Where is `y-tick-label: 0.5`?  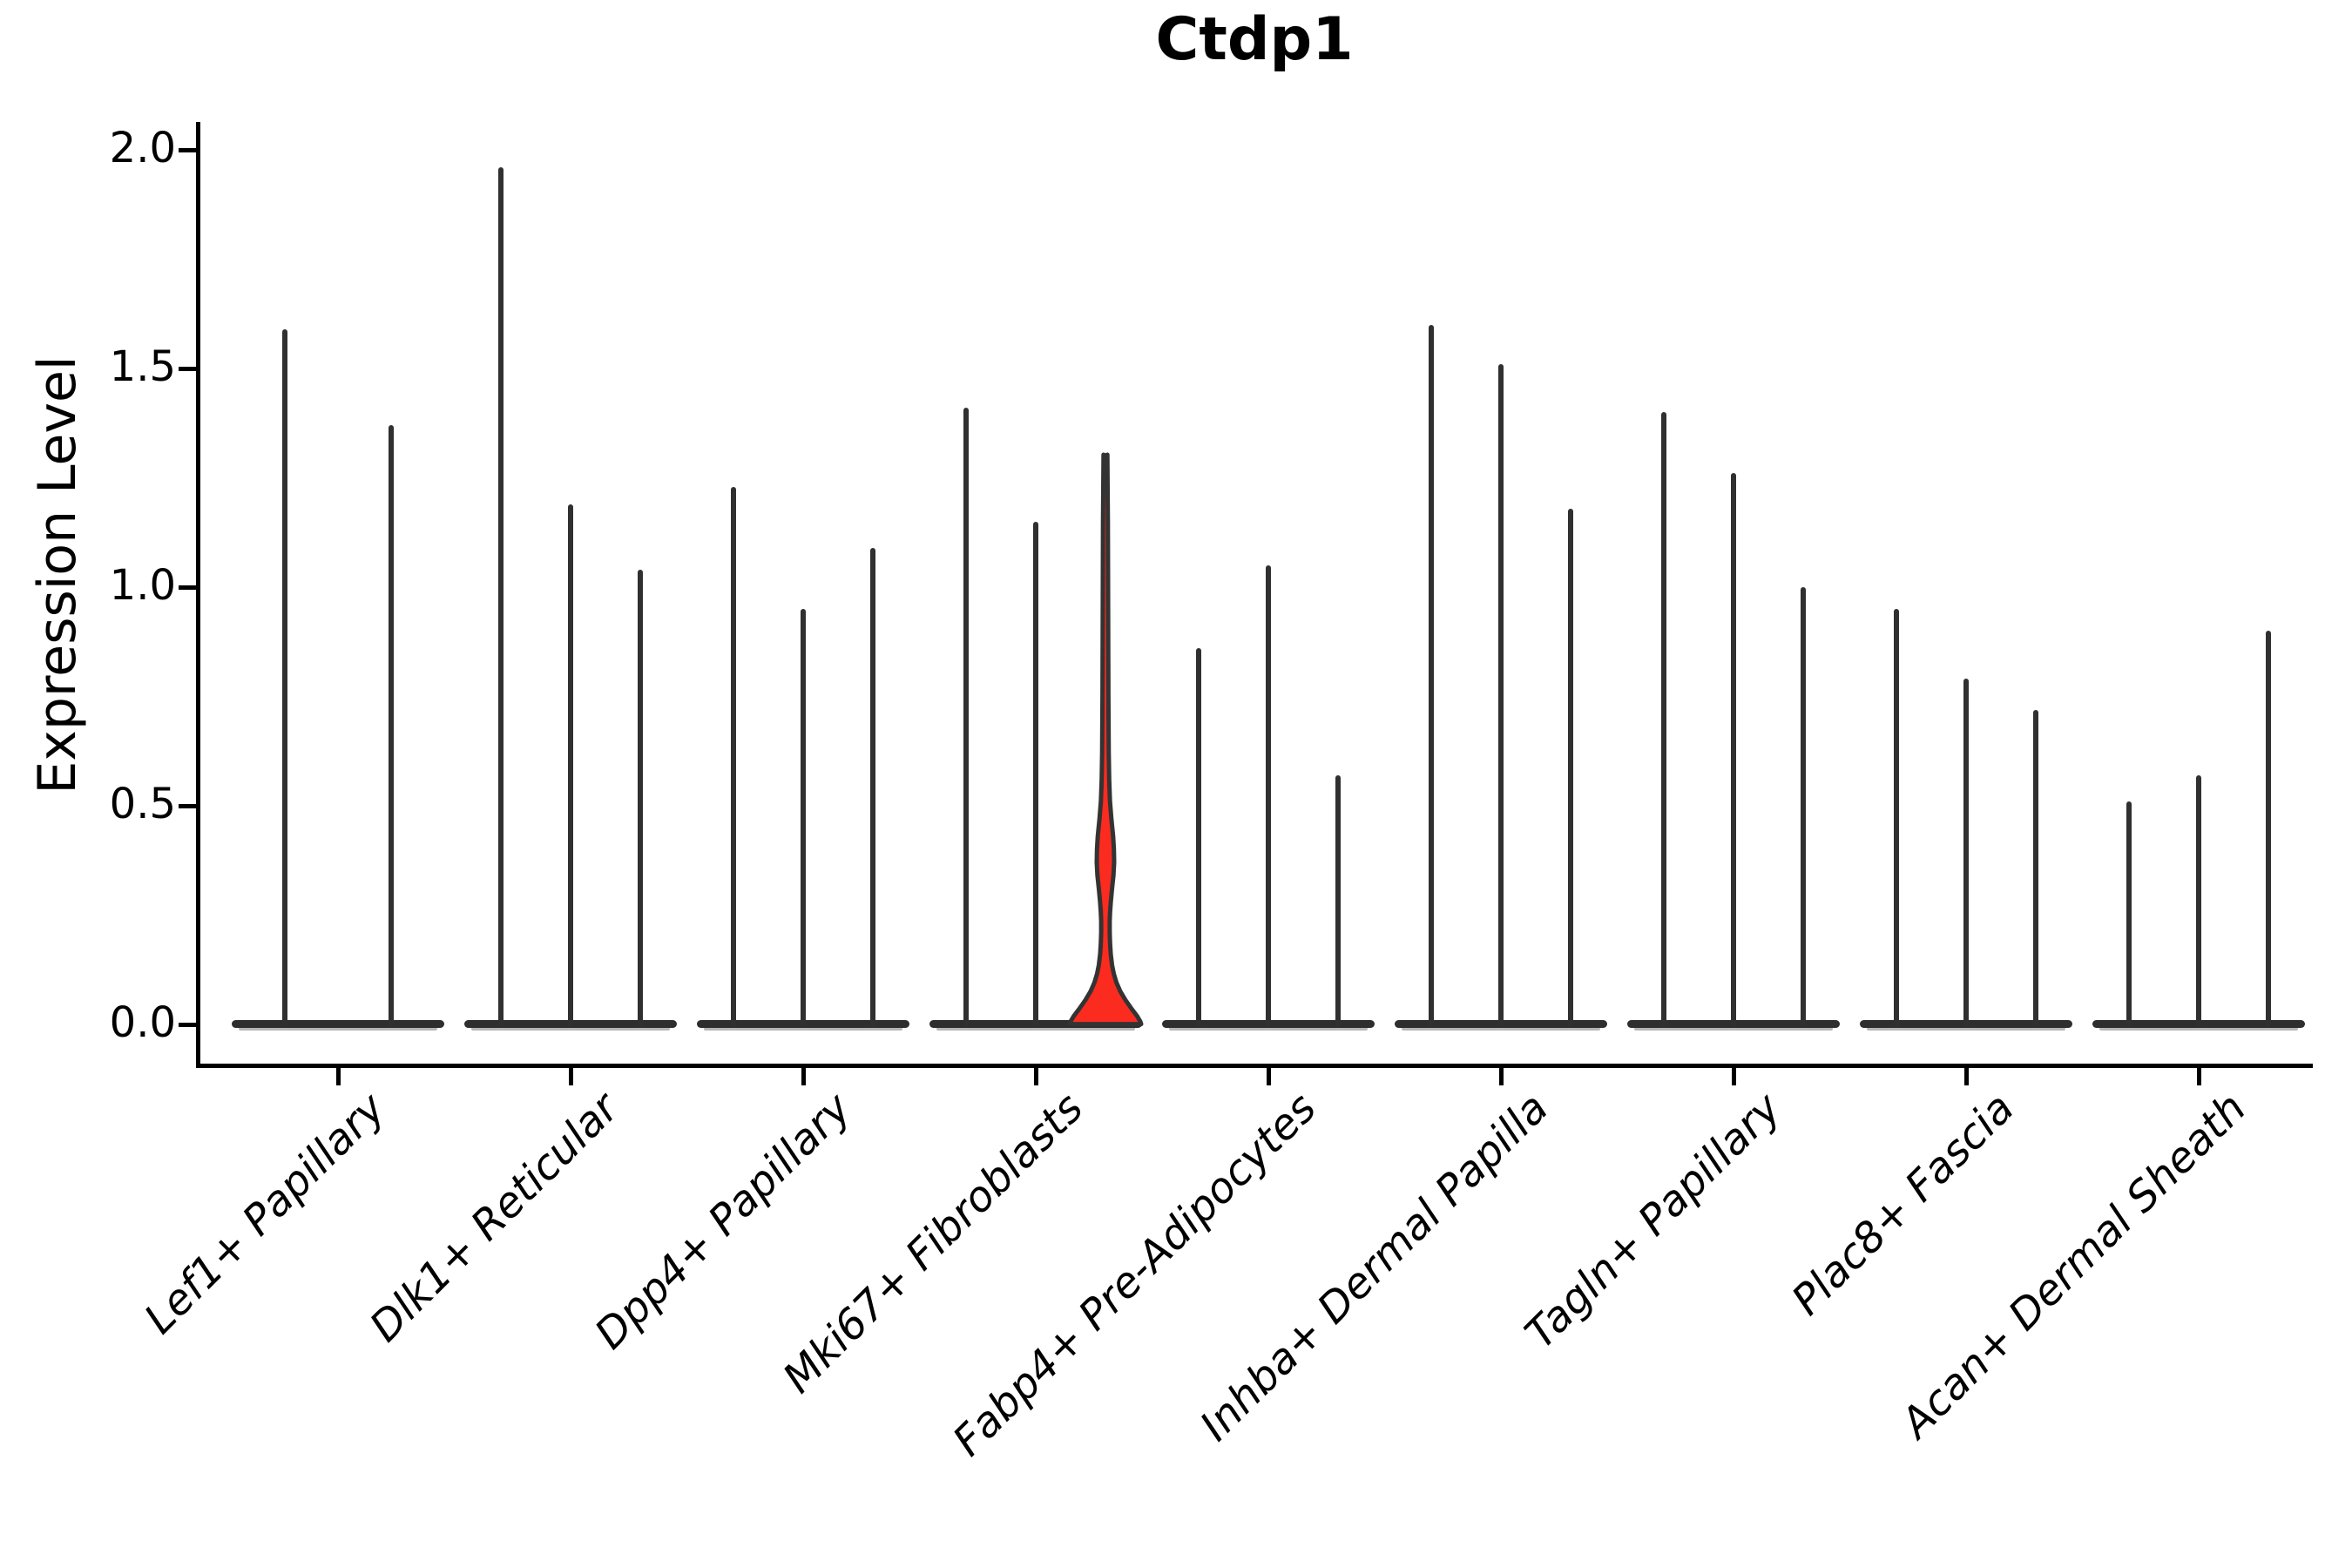 y-tick-label: 0.5 is located at coordinates (142, 803).